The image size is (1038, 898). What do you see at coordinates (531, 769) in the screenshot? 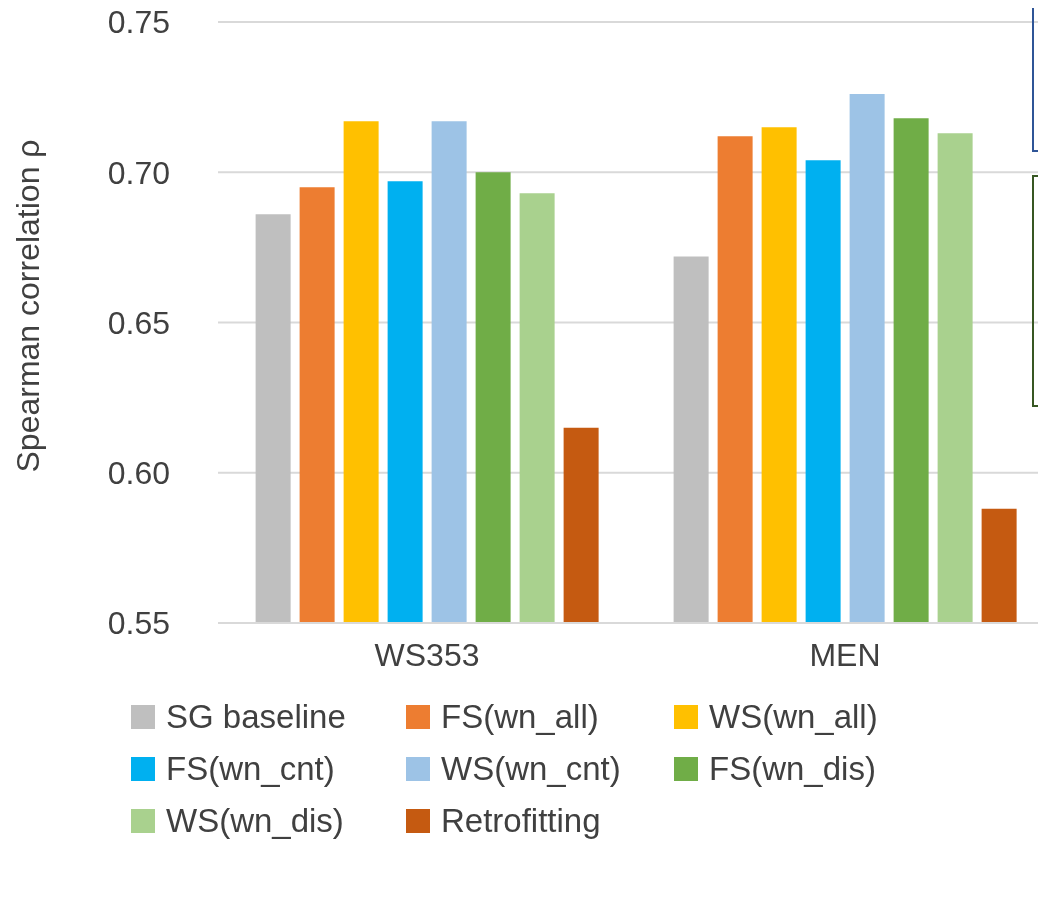
I see `legend-label: WS(wn_cnt)` at bounding box center [531, 769].